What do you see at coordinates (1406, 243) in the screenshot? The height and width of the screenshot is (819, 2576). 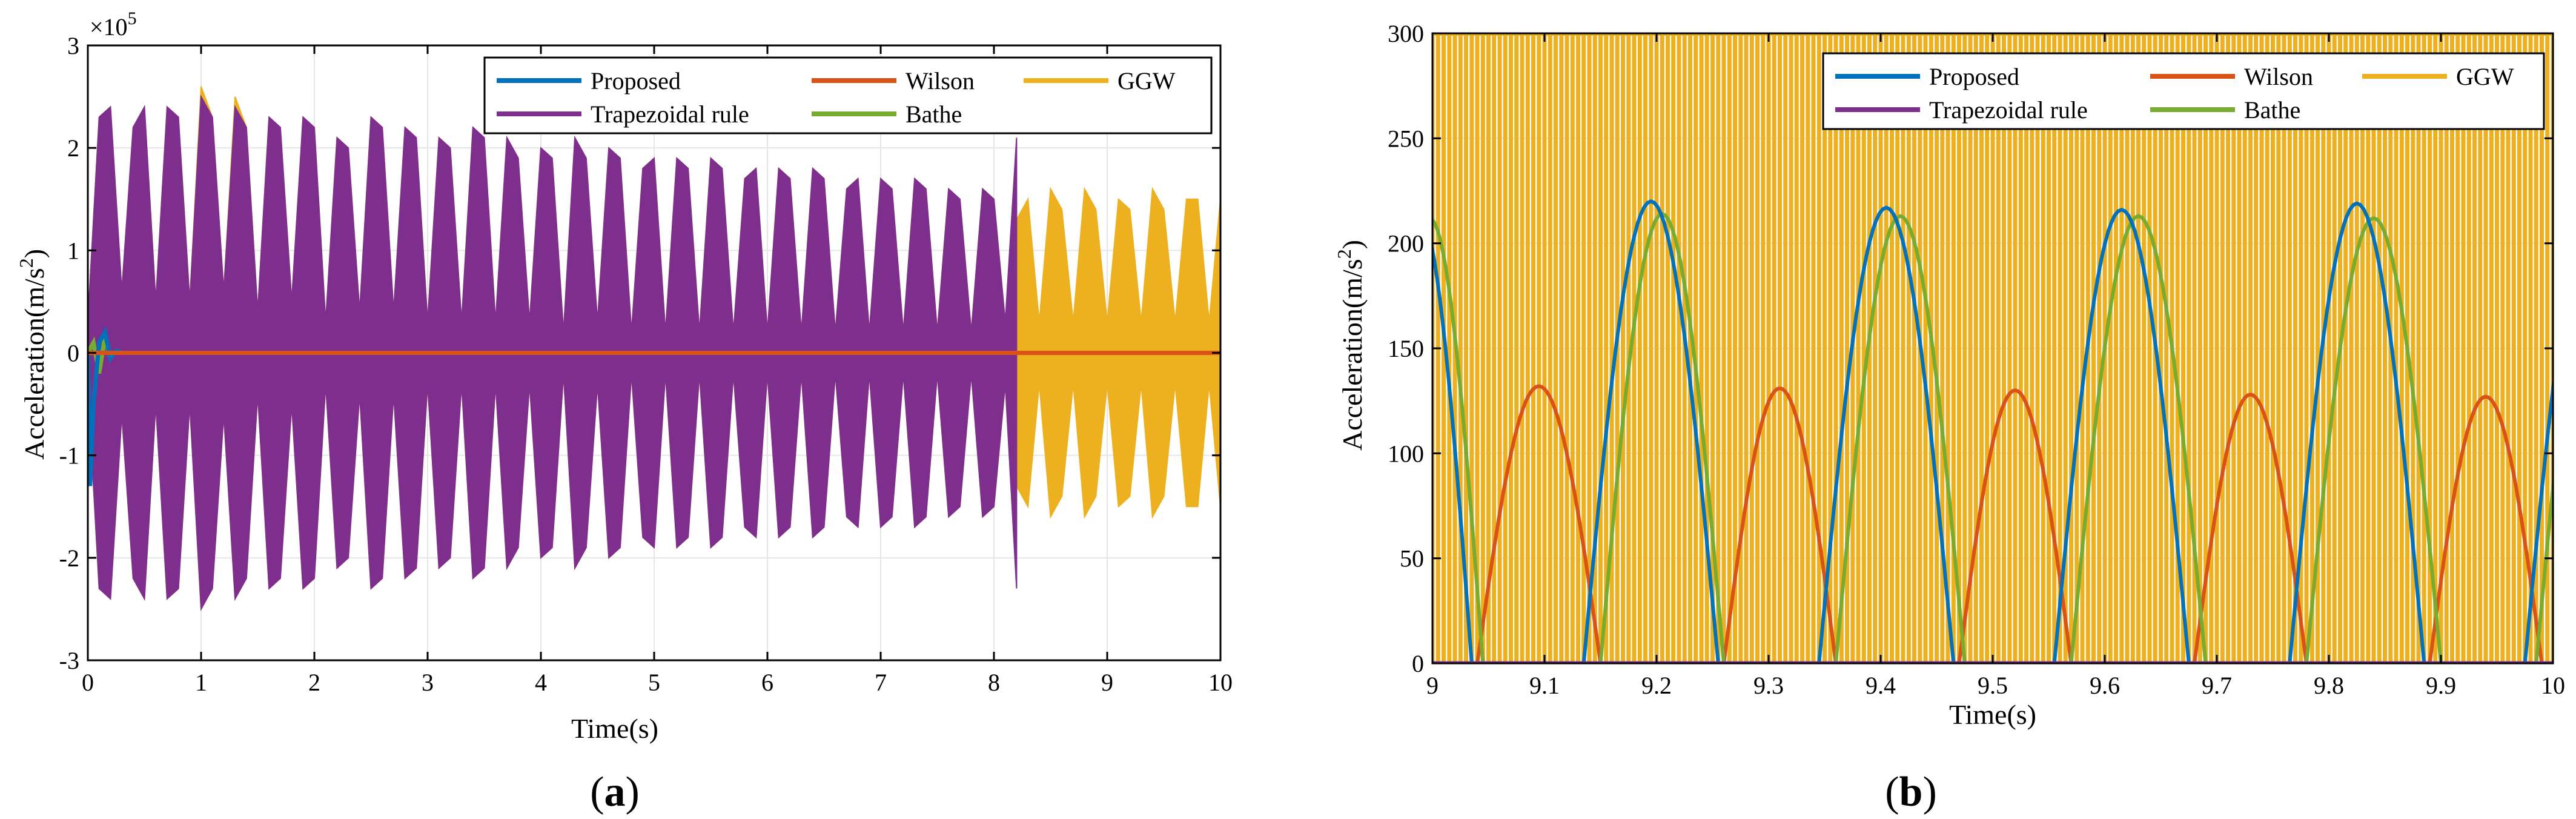 I see `y-tick-label: 200` at bounding box center [1406, 243].